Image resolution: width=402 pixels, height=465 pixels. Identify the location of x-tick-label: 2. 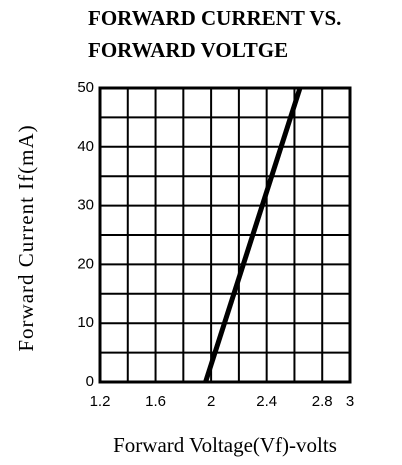
(211, 401).